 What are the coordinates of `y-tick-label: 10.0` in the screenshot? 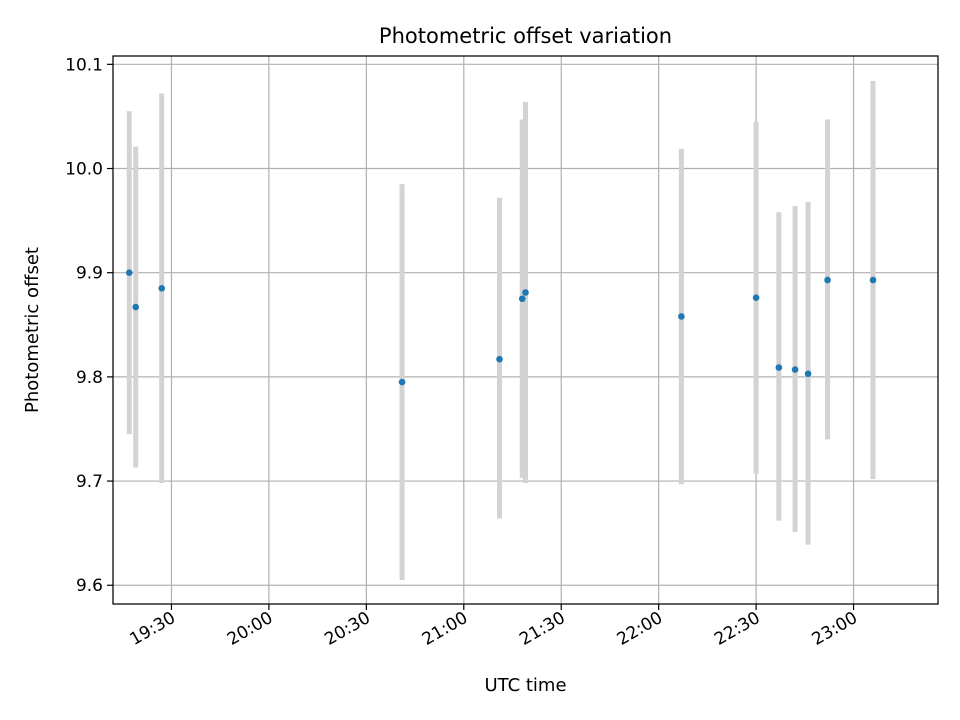 It's located at (84, 170).